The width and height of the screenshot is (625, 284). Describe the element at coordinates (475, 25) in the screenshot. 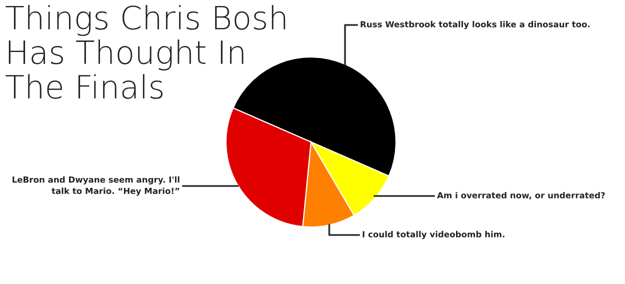

I see `slice-label: Russ Westbrook totally looks like a dinosaur too.` at that location.